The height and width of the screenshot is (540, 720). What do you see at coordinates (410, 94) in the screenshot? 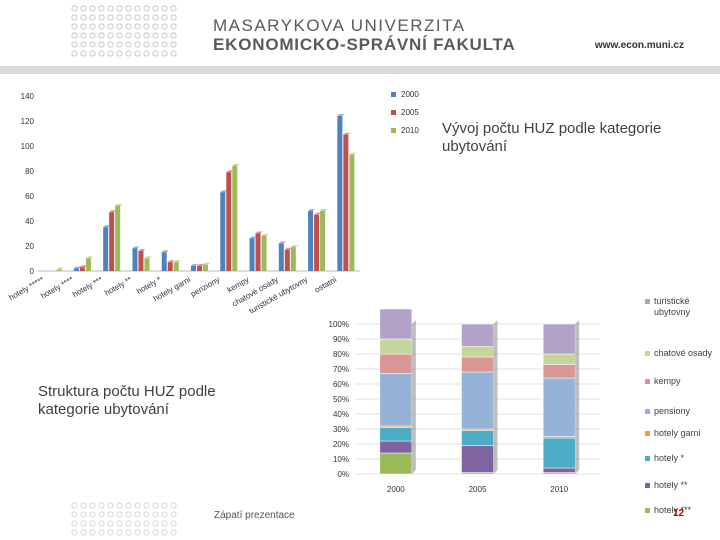
I see `legend-label: 2000` at bounding box center [410, 94].